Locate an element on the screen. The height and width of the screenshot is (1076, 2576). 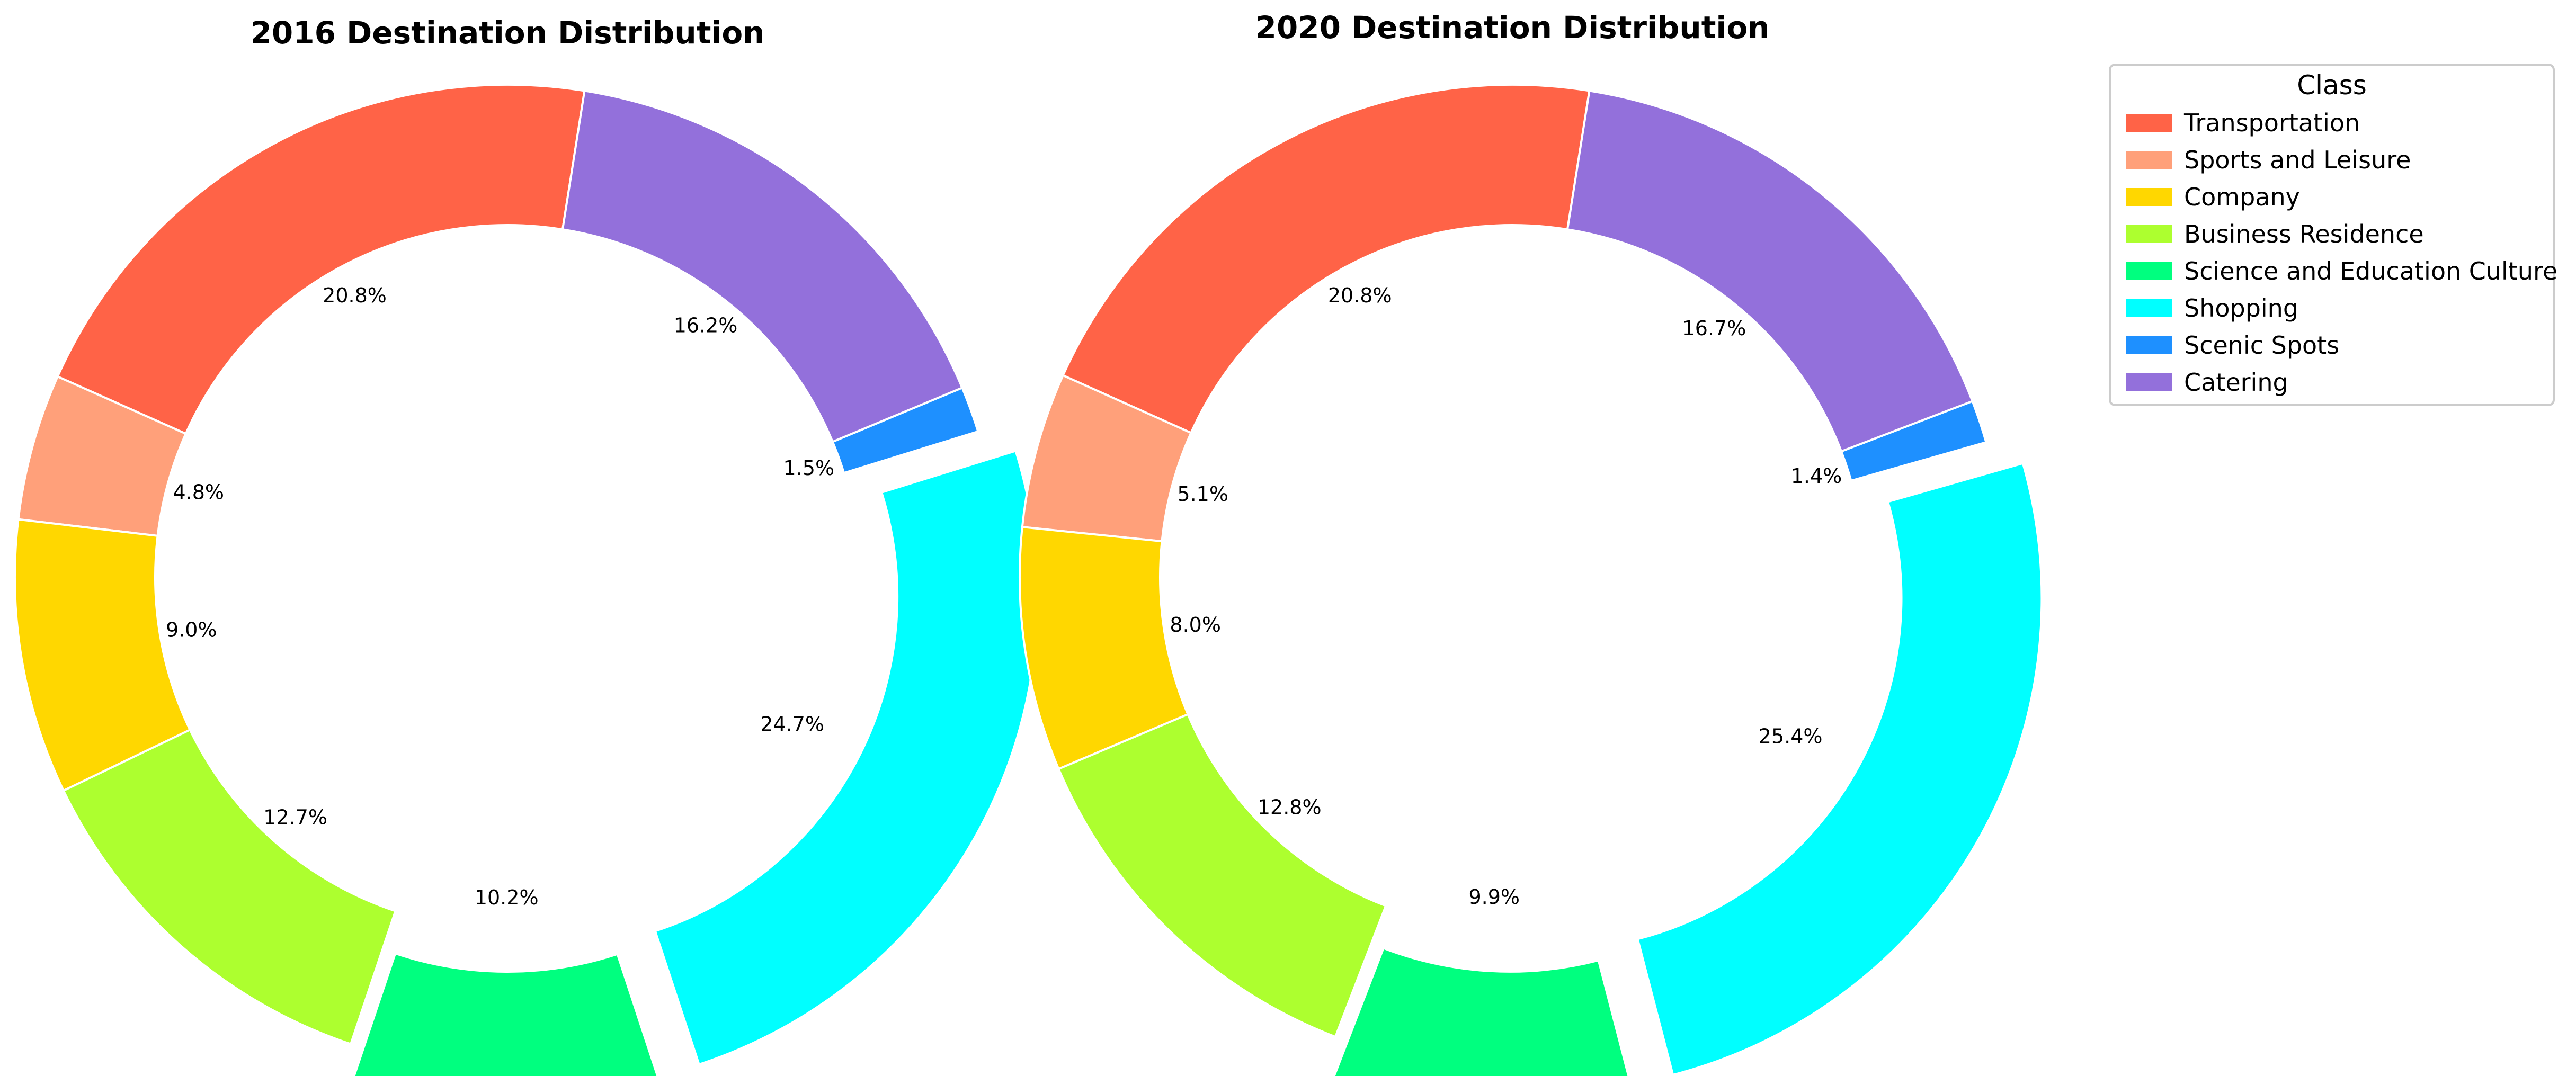
pct-label-2020-science-and-education-culture: 9.9% is located at coordinates (1494, 897).